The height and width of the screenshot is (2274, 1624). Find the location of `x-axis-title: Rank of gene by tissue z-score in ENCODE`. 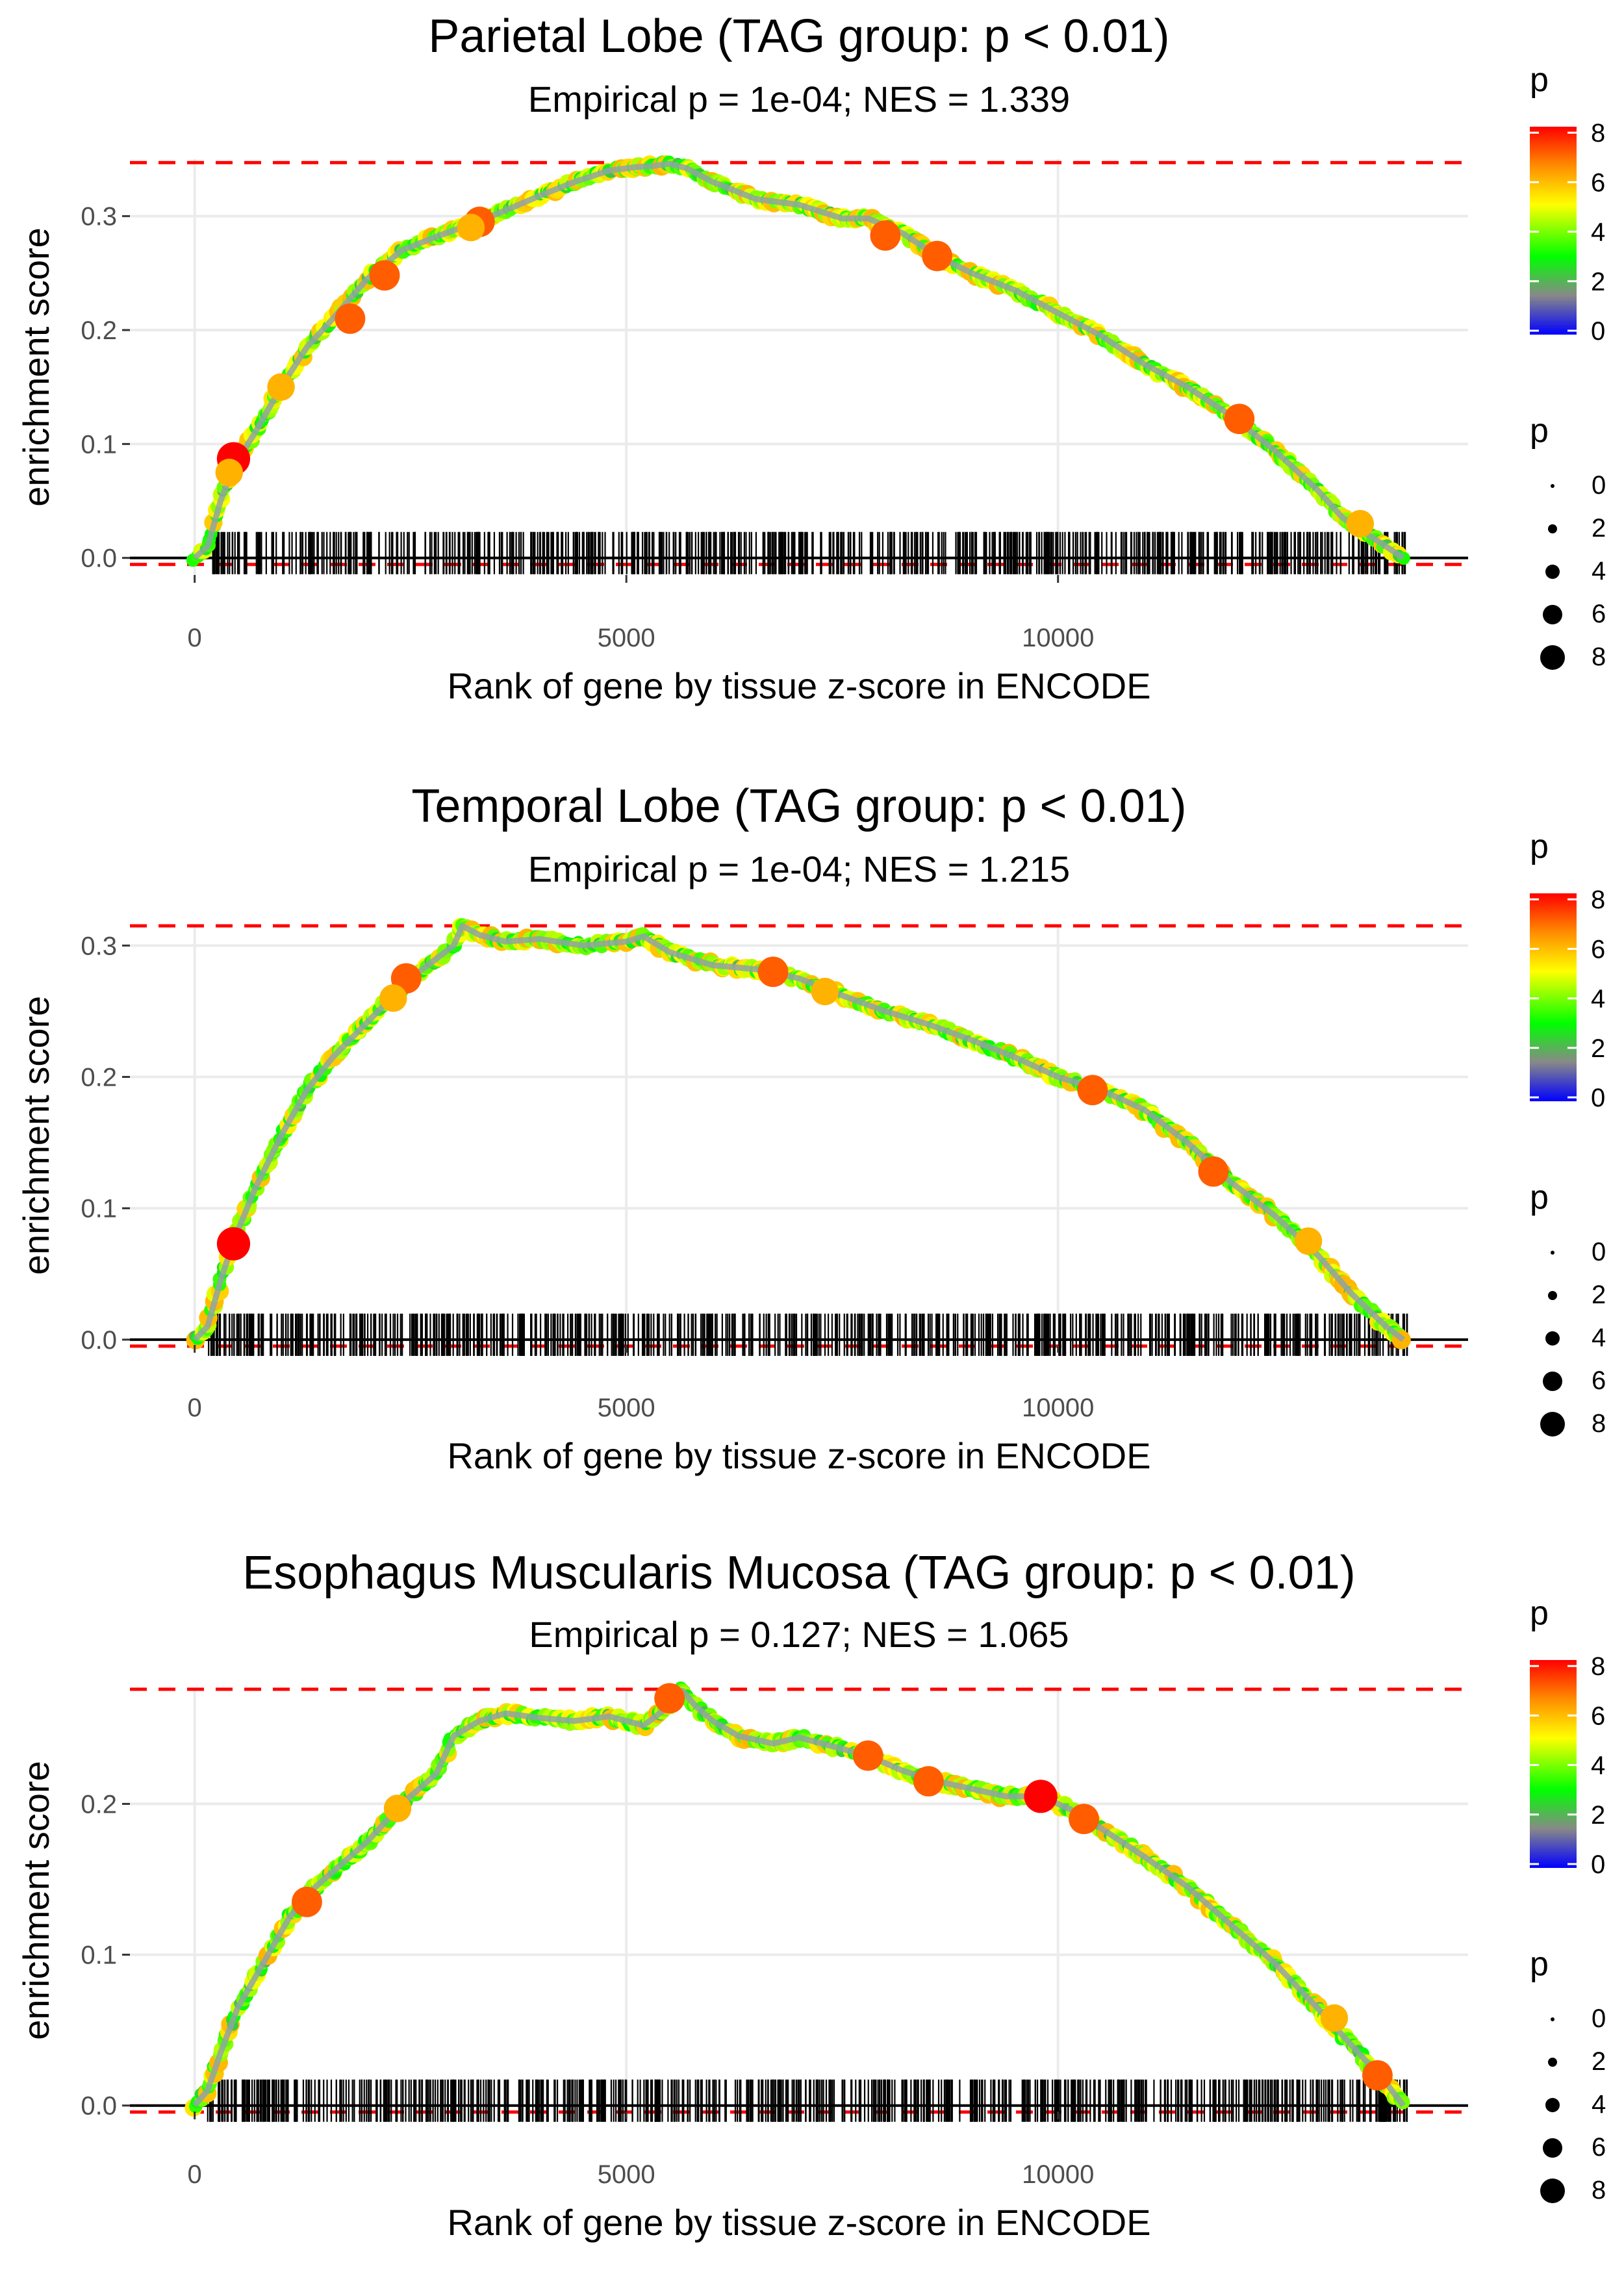

x-axis-title: Rank of gene by tissue z-score in ENCODE is located at coordinates (798, 2222).